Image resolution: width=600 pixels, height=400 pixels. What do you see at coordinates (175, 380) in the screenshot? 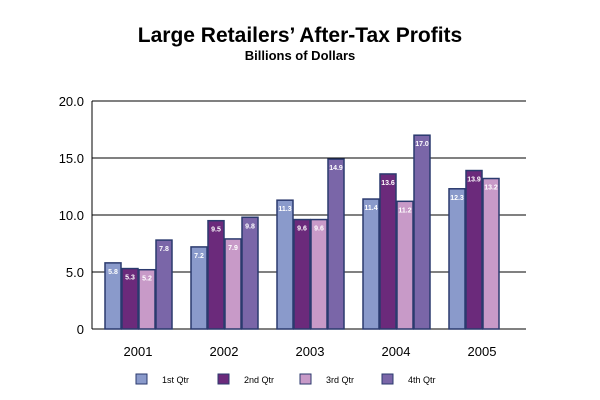
I see `legend-label: 1st Qtr` at bounding box center [175, 380].